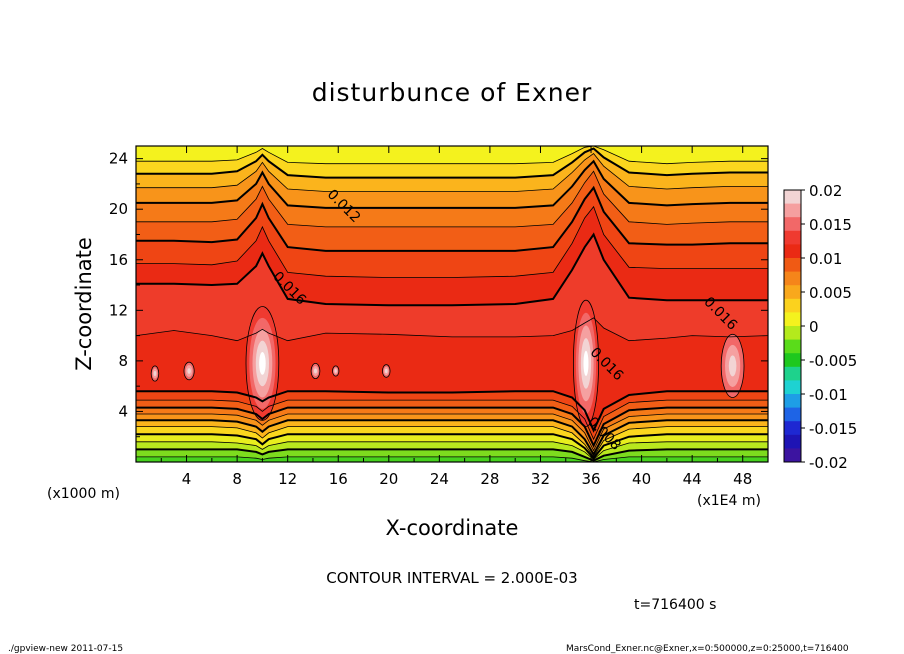 The width and height of the screenshot is (904, 654). Describe the element at coordinates (452, 528) in the screenshot. I see `x-axis-label: X-coordinate` at that location.